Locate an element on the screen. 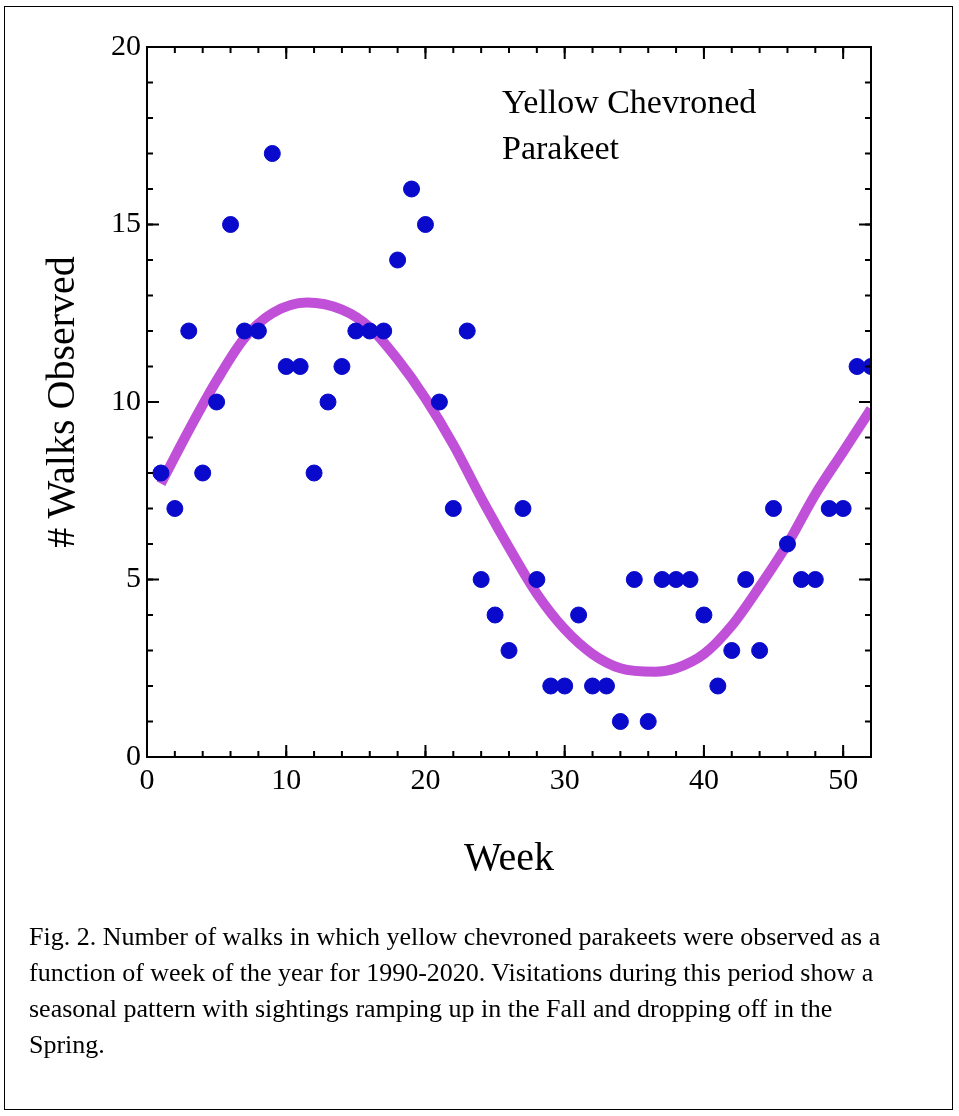 The height and width of the screenshot is (1116, 959). y-tick-label: 20 is located at coordinates (126, 44).